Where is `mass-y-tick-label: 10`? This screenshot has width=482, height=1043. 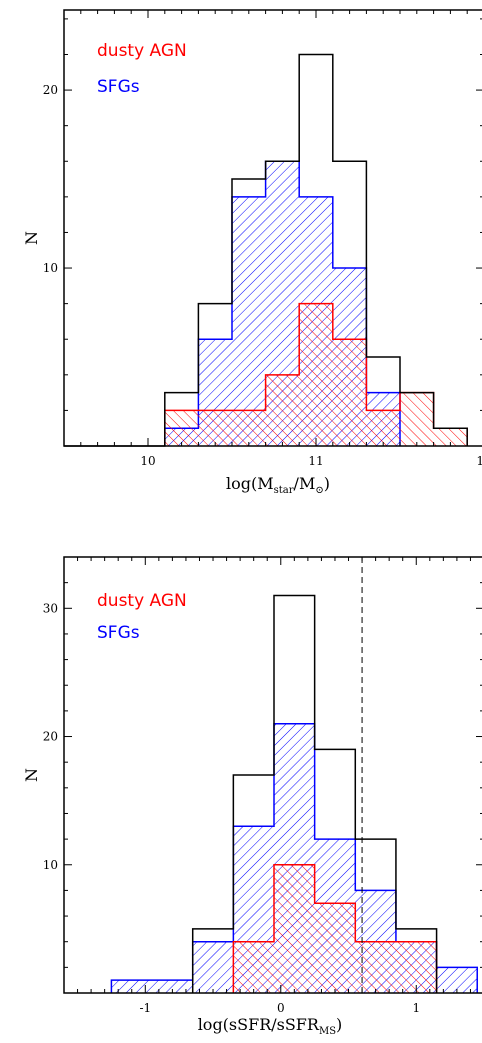 mass-y-tick-label: 10 is located at coordinates (50, 268).